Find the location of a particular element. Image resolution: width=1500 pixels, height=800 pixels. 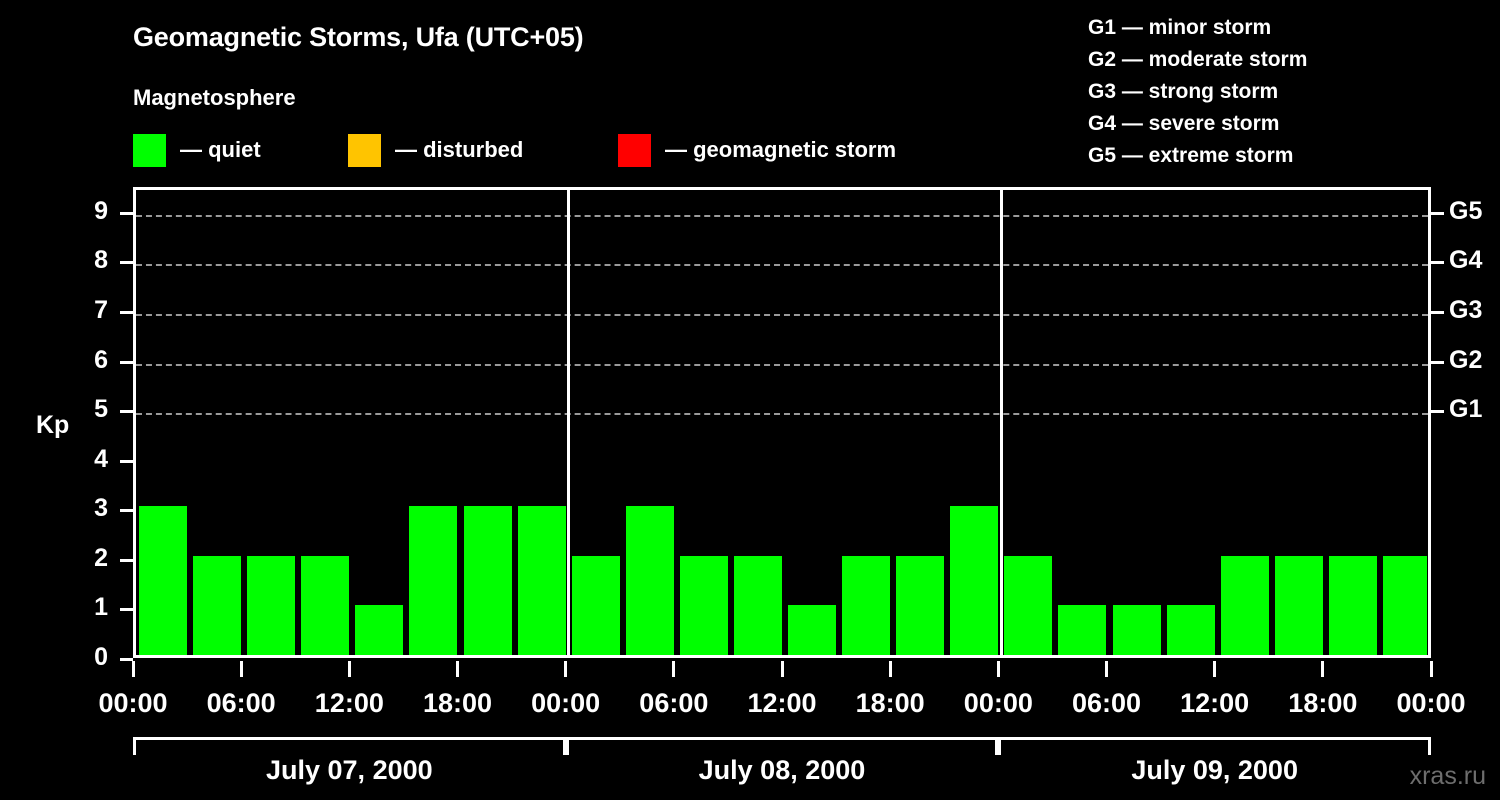

y-tick-label: 1 is located at coordinates (101, 607).